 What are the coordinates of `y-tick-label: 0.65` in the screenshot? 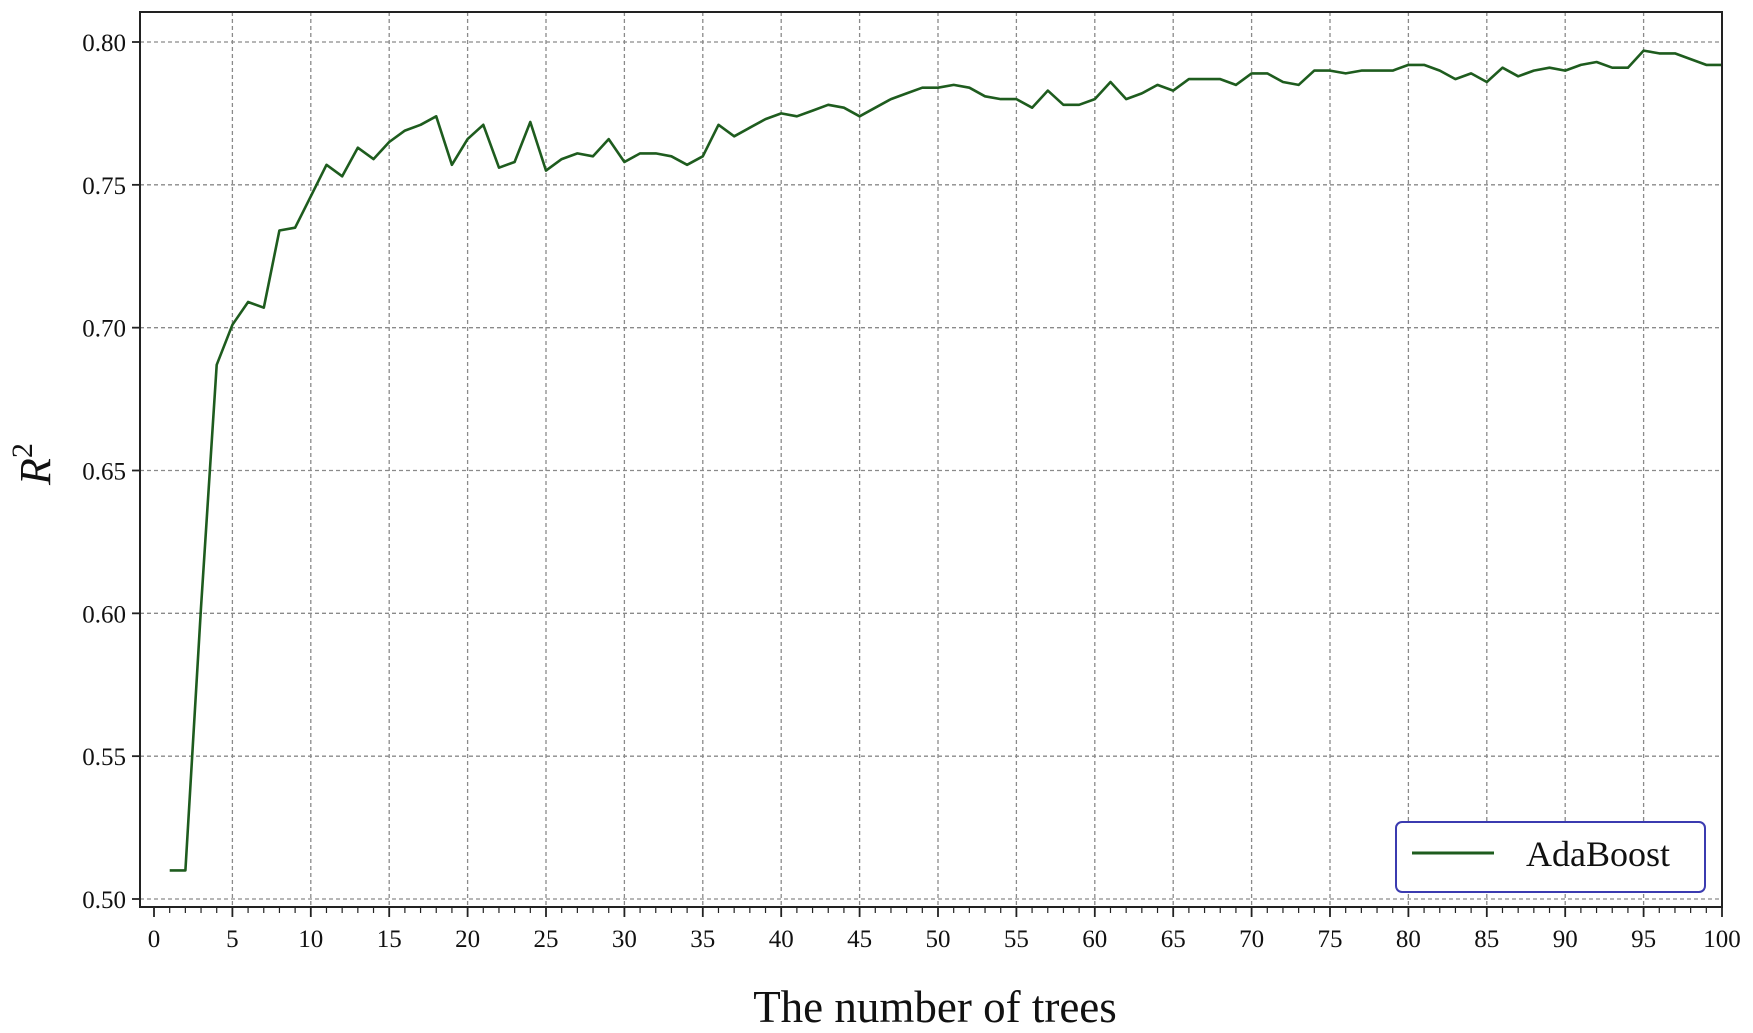 It's located at (104, 472).